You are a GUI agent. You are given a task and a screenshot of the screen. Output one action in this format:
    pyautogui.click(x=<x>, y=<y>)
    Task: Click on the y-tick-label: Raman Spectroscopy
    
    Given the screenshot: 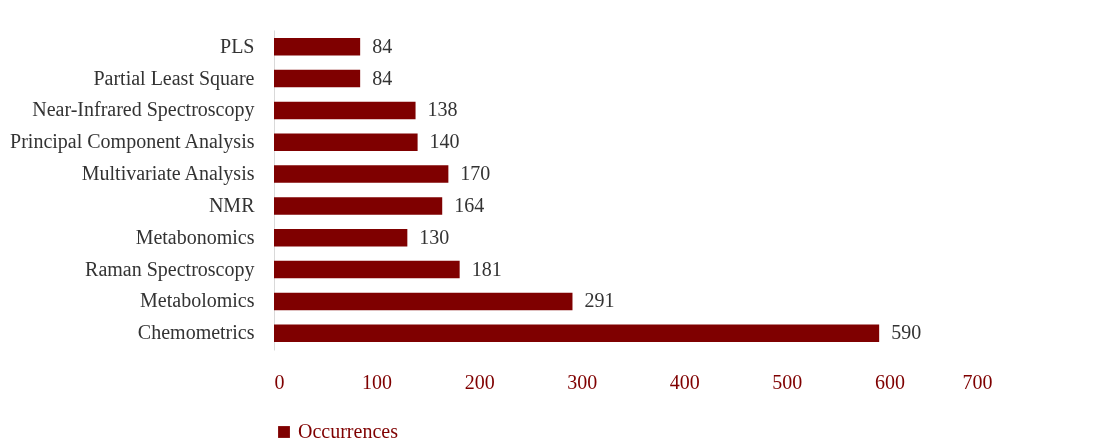 What is the action you would take?
    pyautogui.click(x=170, y=269)
    